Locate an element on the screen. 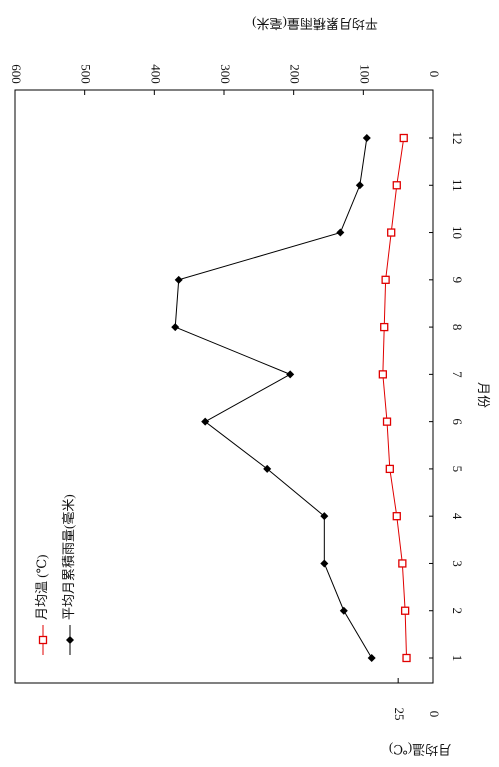  x-tick-label: 1 is located at coordinates (457, 658).